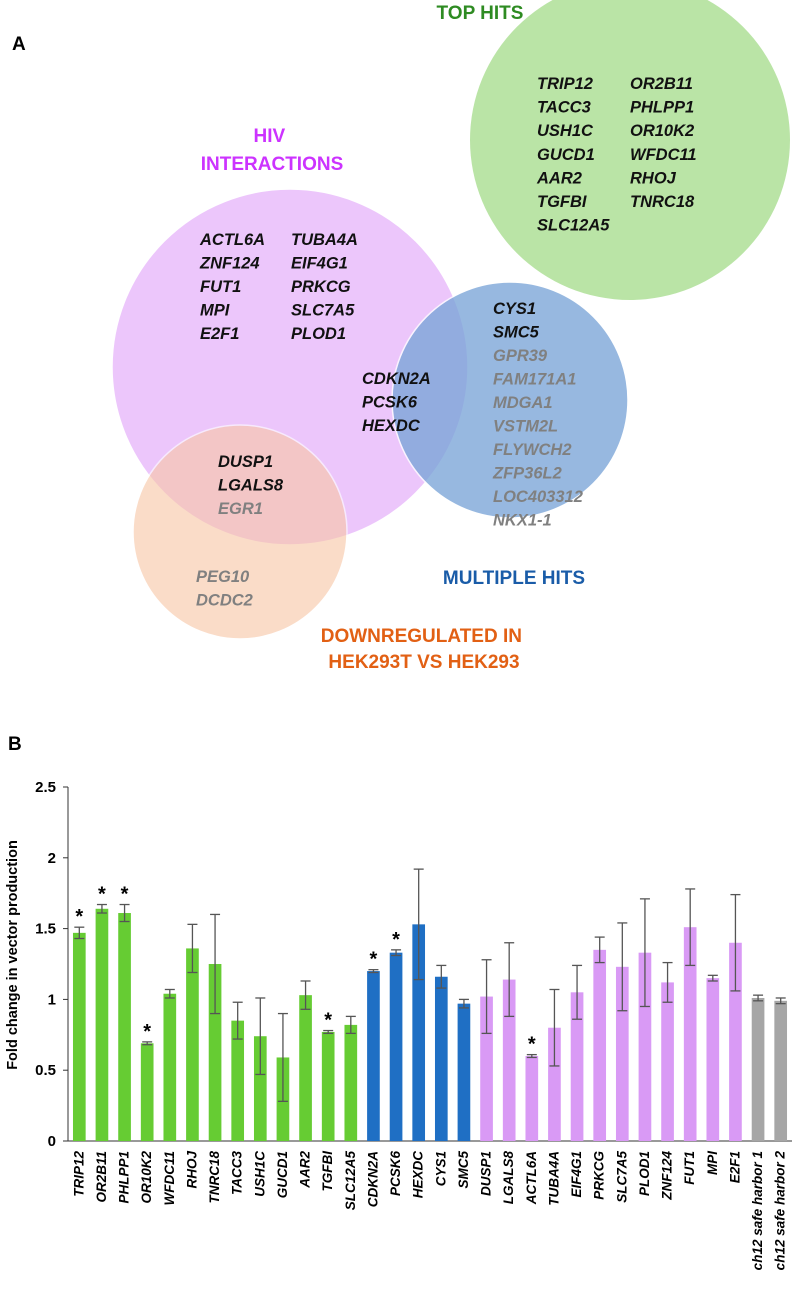 This screenshot has width=796, height=1291. I want to click on gene-label: EIF4G1, so click(319, 264).